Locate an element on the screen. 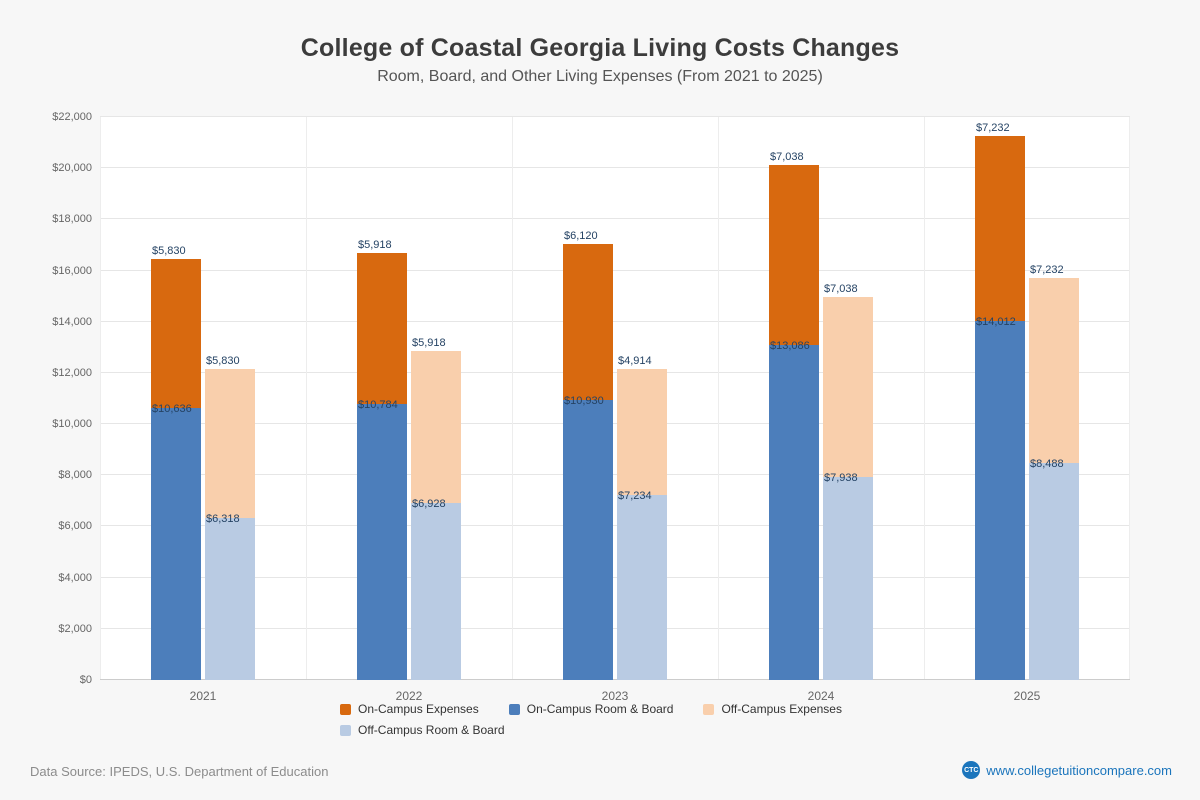  y-axis-tick-label: $8,000 is located at coordinates (75, 475).